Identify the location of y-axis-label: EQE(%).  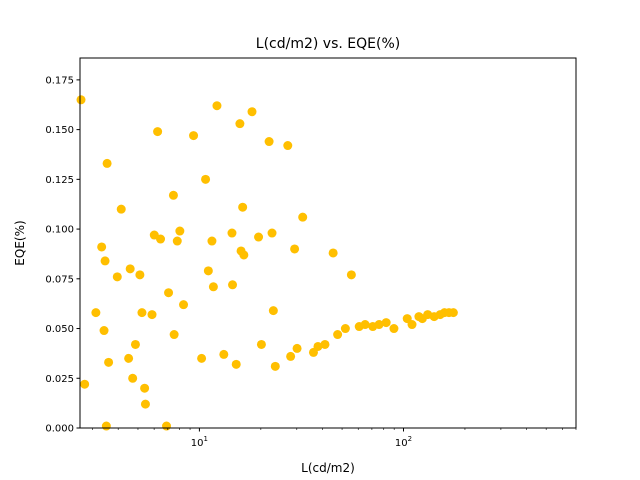
(20, 242).